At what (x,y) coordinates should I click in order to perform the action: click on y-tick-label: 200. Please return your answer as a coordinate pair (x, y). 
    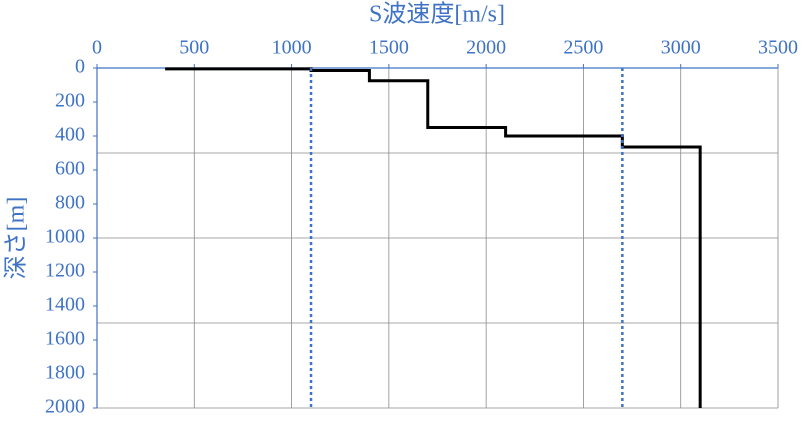
    Looking at the image, I should click on (70, 101).